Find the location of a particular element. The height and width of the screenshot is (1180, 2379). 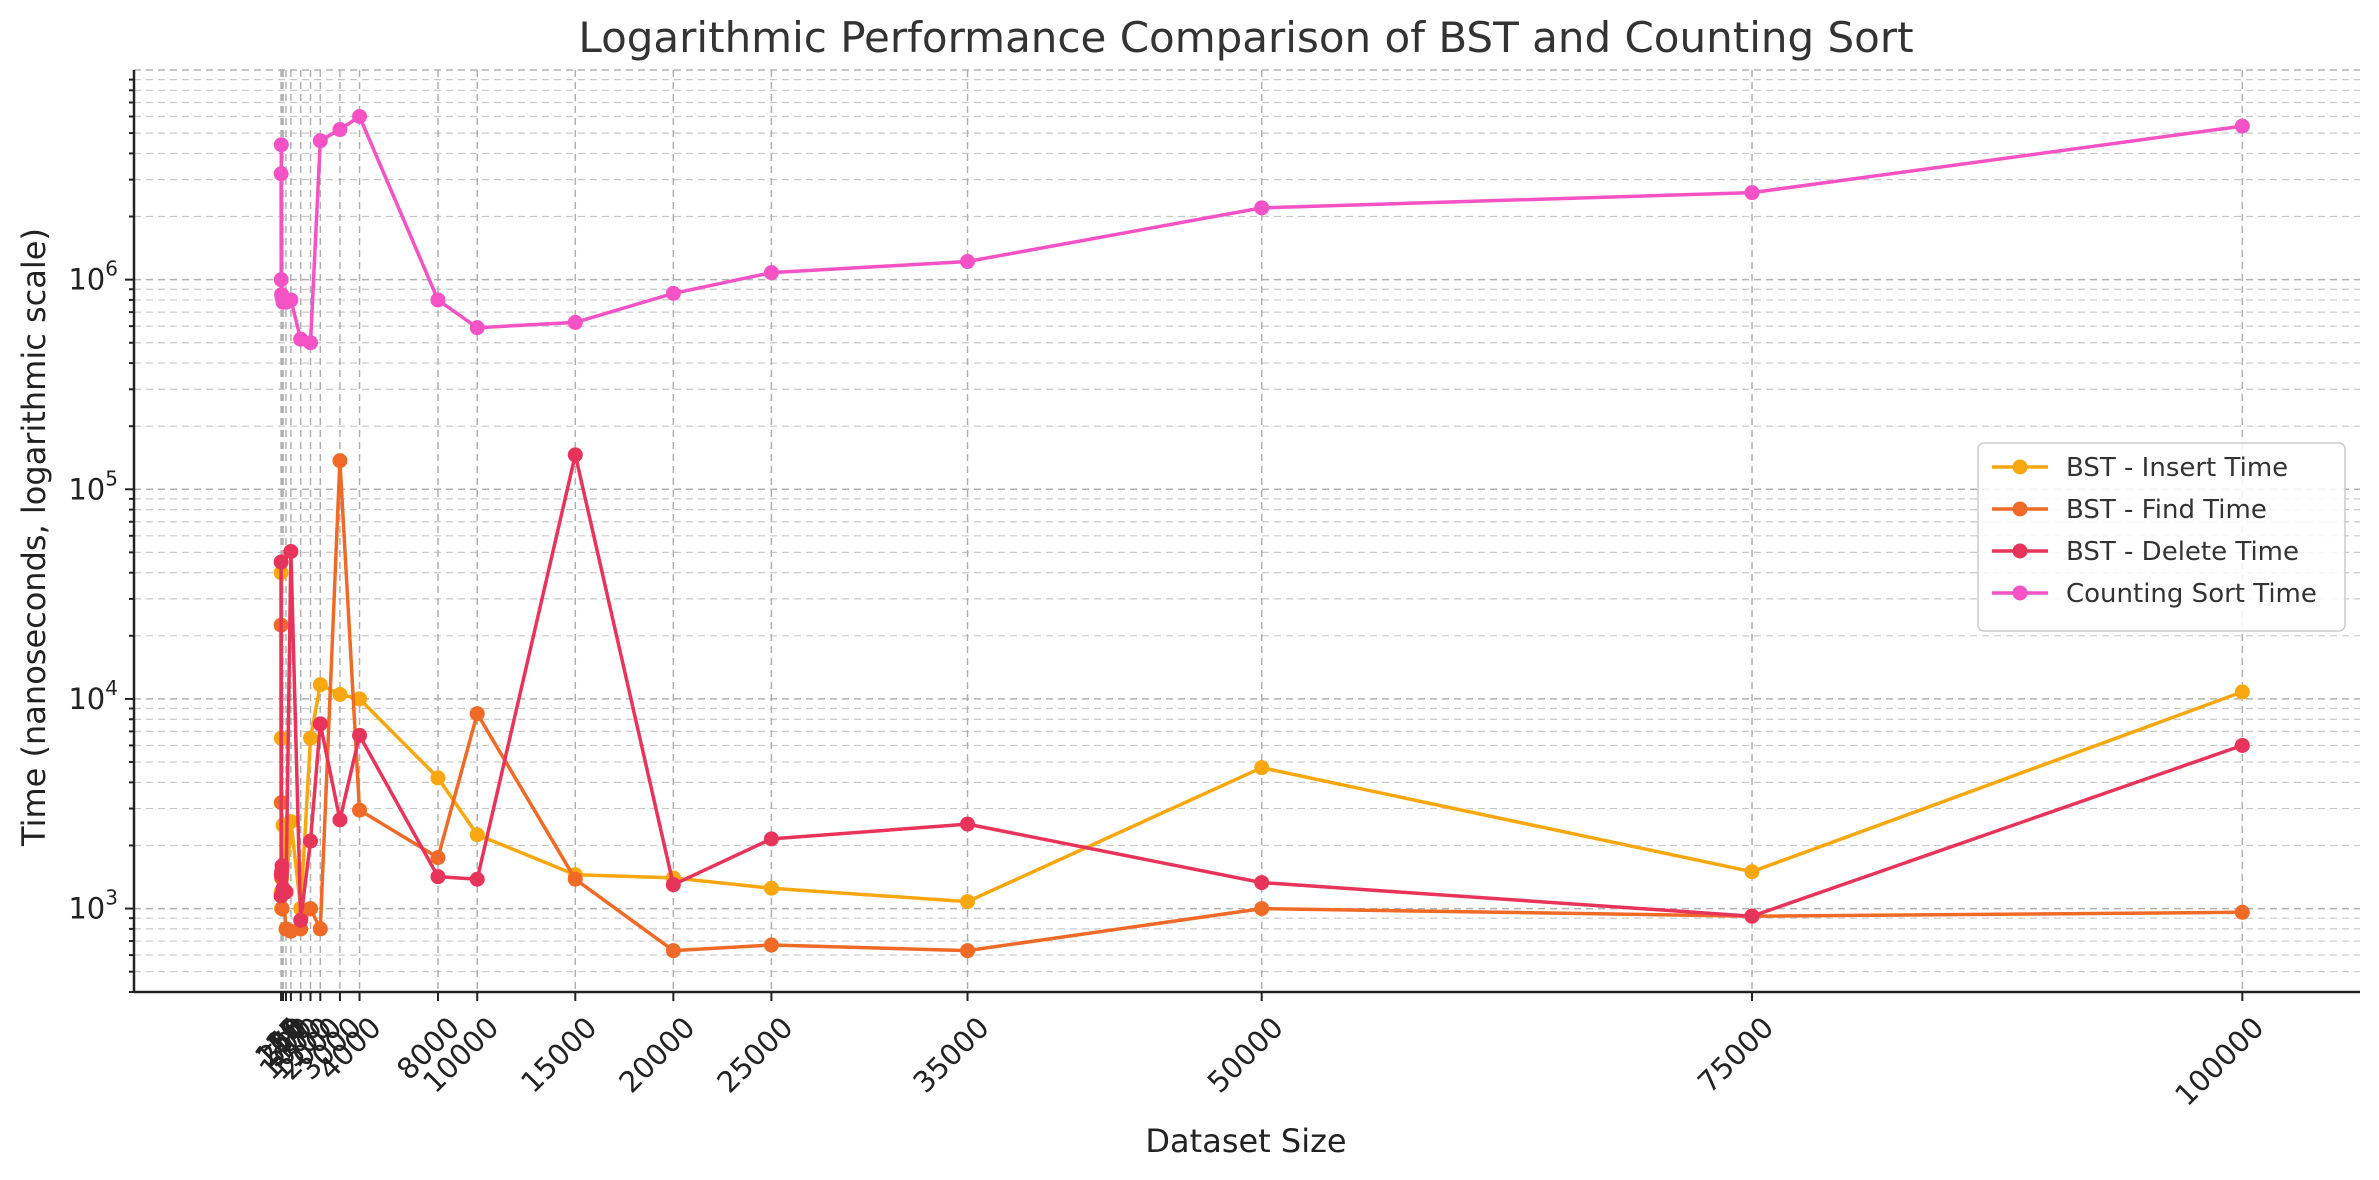

x-tick-label: 15000 is located at coordinates (558, 1054).